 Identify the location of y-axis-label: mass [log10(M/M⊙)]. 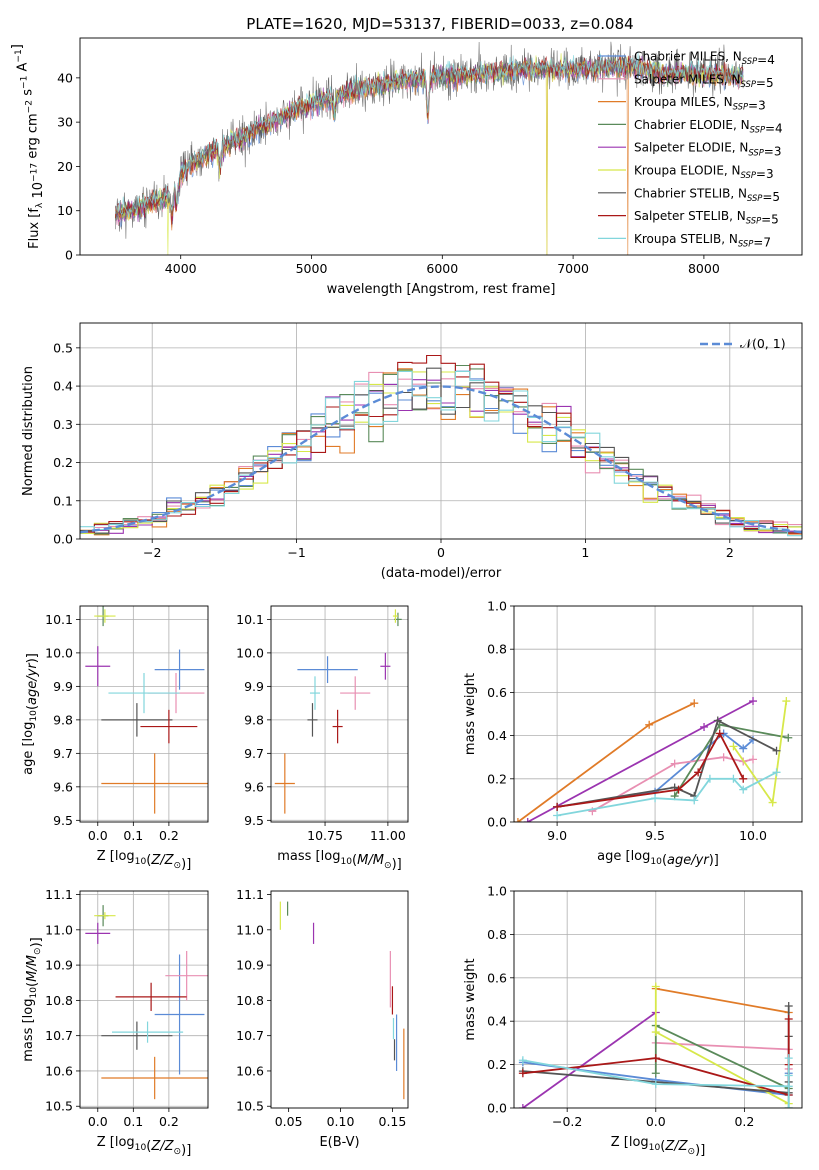
(32, 999).